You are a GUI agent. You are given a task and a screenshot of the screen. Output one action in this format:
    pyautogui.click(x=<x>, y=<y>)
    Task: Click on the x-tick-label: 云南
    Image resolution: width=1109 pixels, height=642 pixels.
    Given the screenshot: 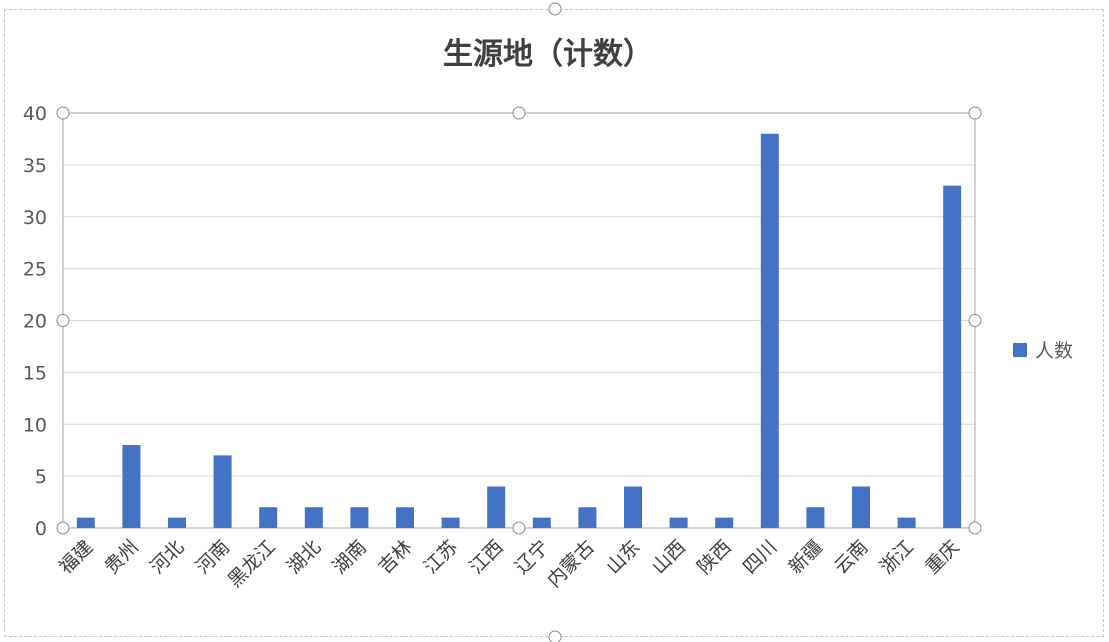 What is the action you would take?
    pyautogui.click(x=851, y=557)
    